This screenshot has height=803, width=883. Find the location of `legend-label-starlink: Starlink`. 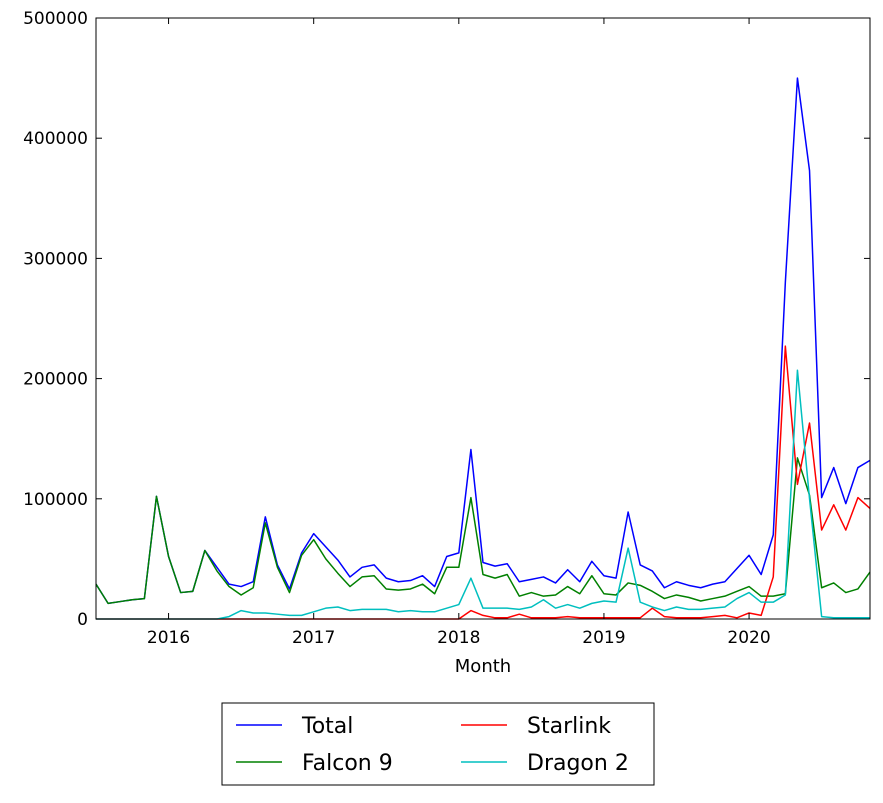

legend-label-starlink: Starlink is located at coordinates (569, 726).